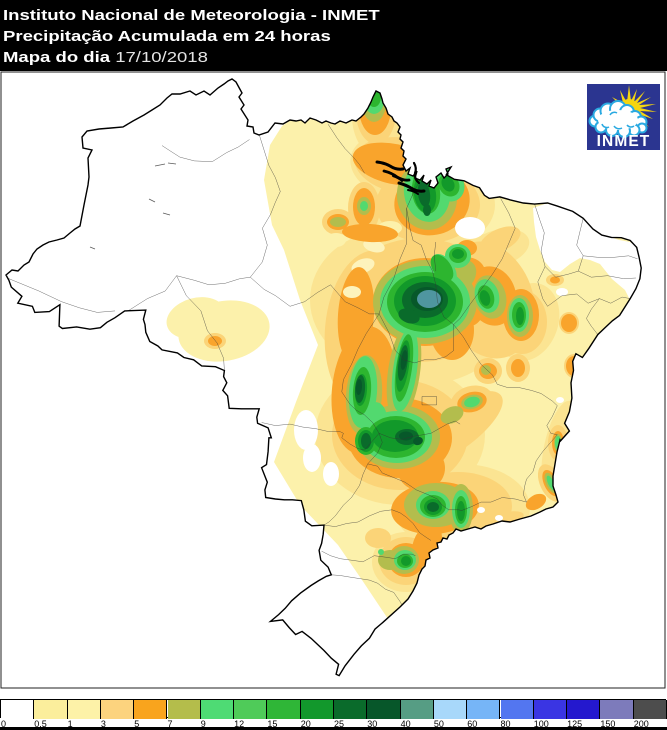 The height and width of the screenshot is (730, 667). Describe the element at coordinates (624, 141) in the screenshot. I see `svg-text: INMET` at that location.